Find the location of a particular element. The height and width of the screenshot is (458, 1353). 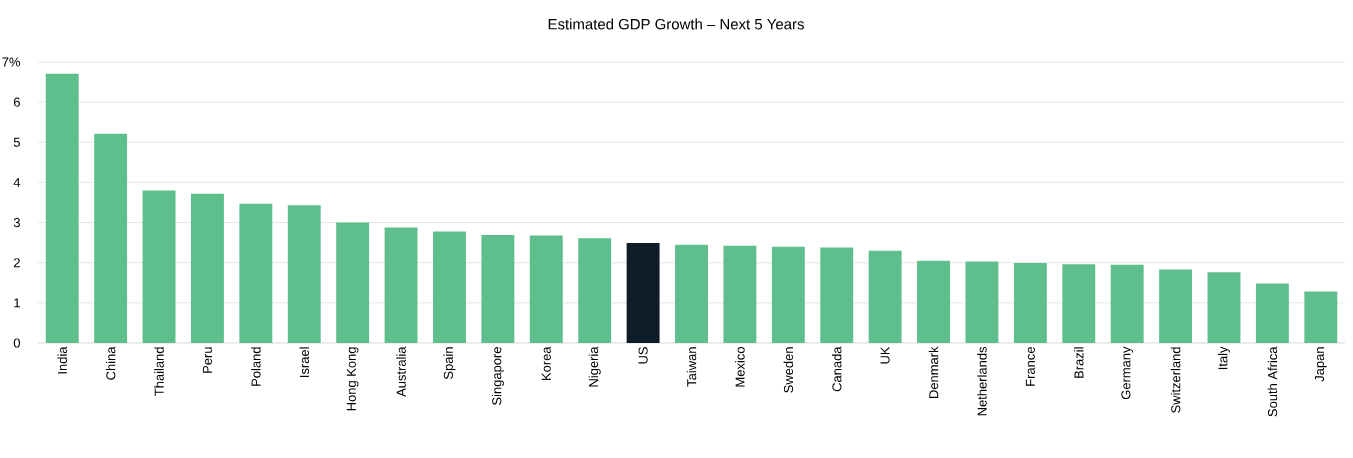

x-tick-label: Singapore is located at coordinates (497, 376).